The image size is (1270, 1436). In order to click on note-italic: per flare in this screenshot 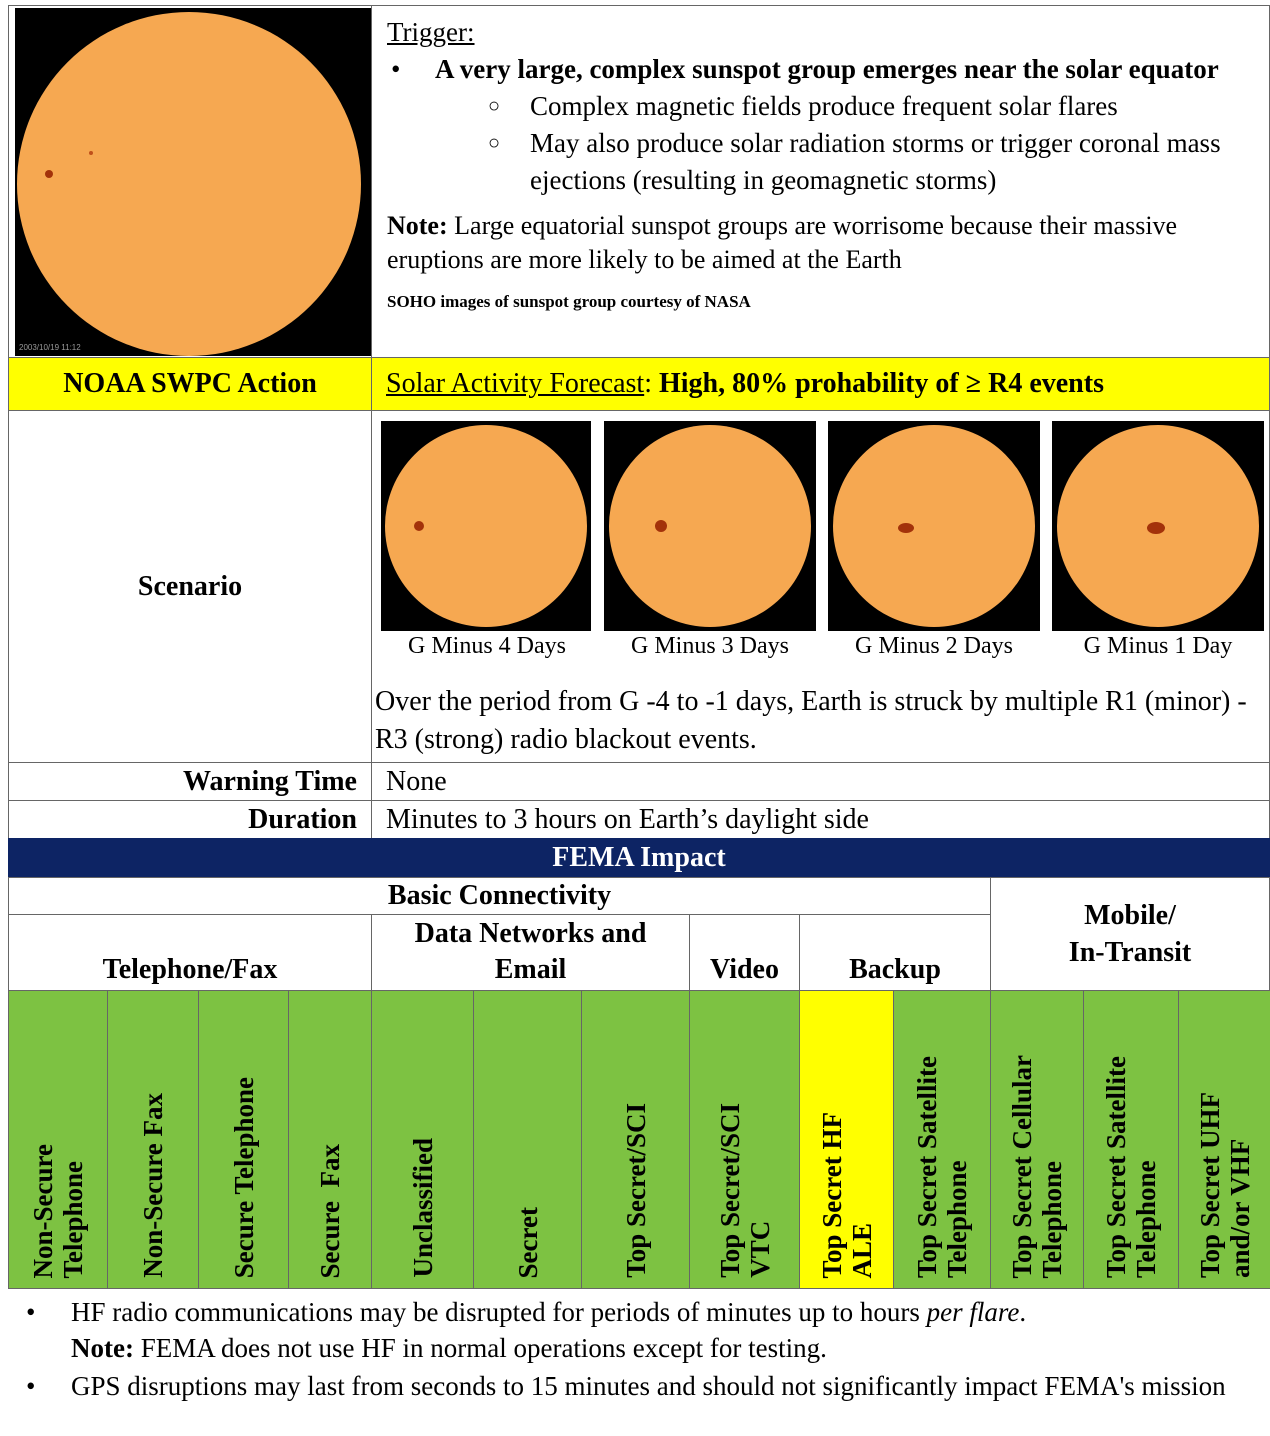, I will do `click(973, 1312)`.